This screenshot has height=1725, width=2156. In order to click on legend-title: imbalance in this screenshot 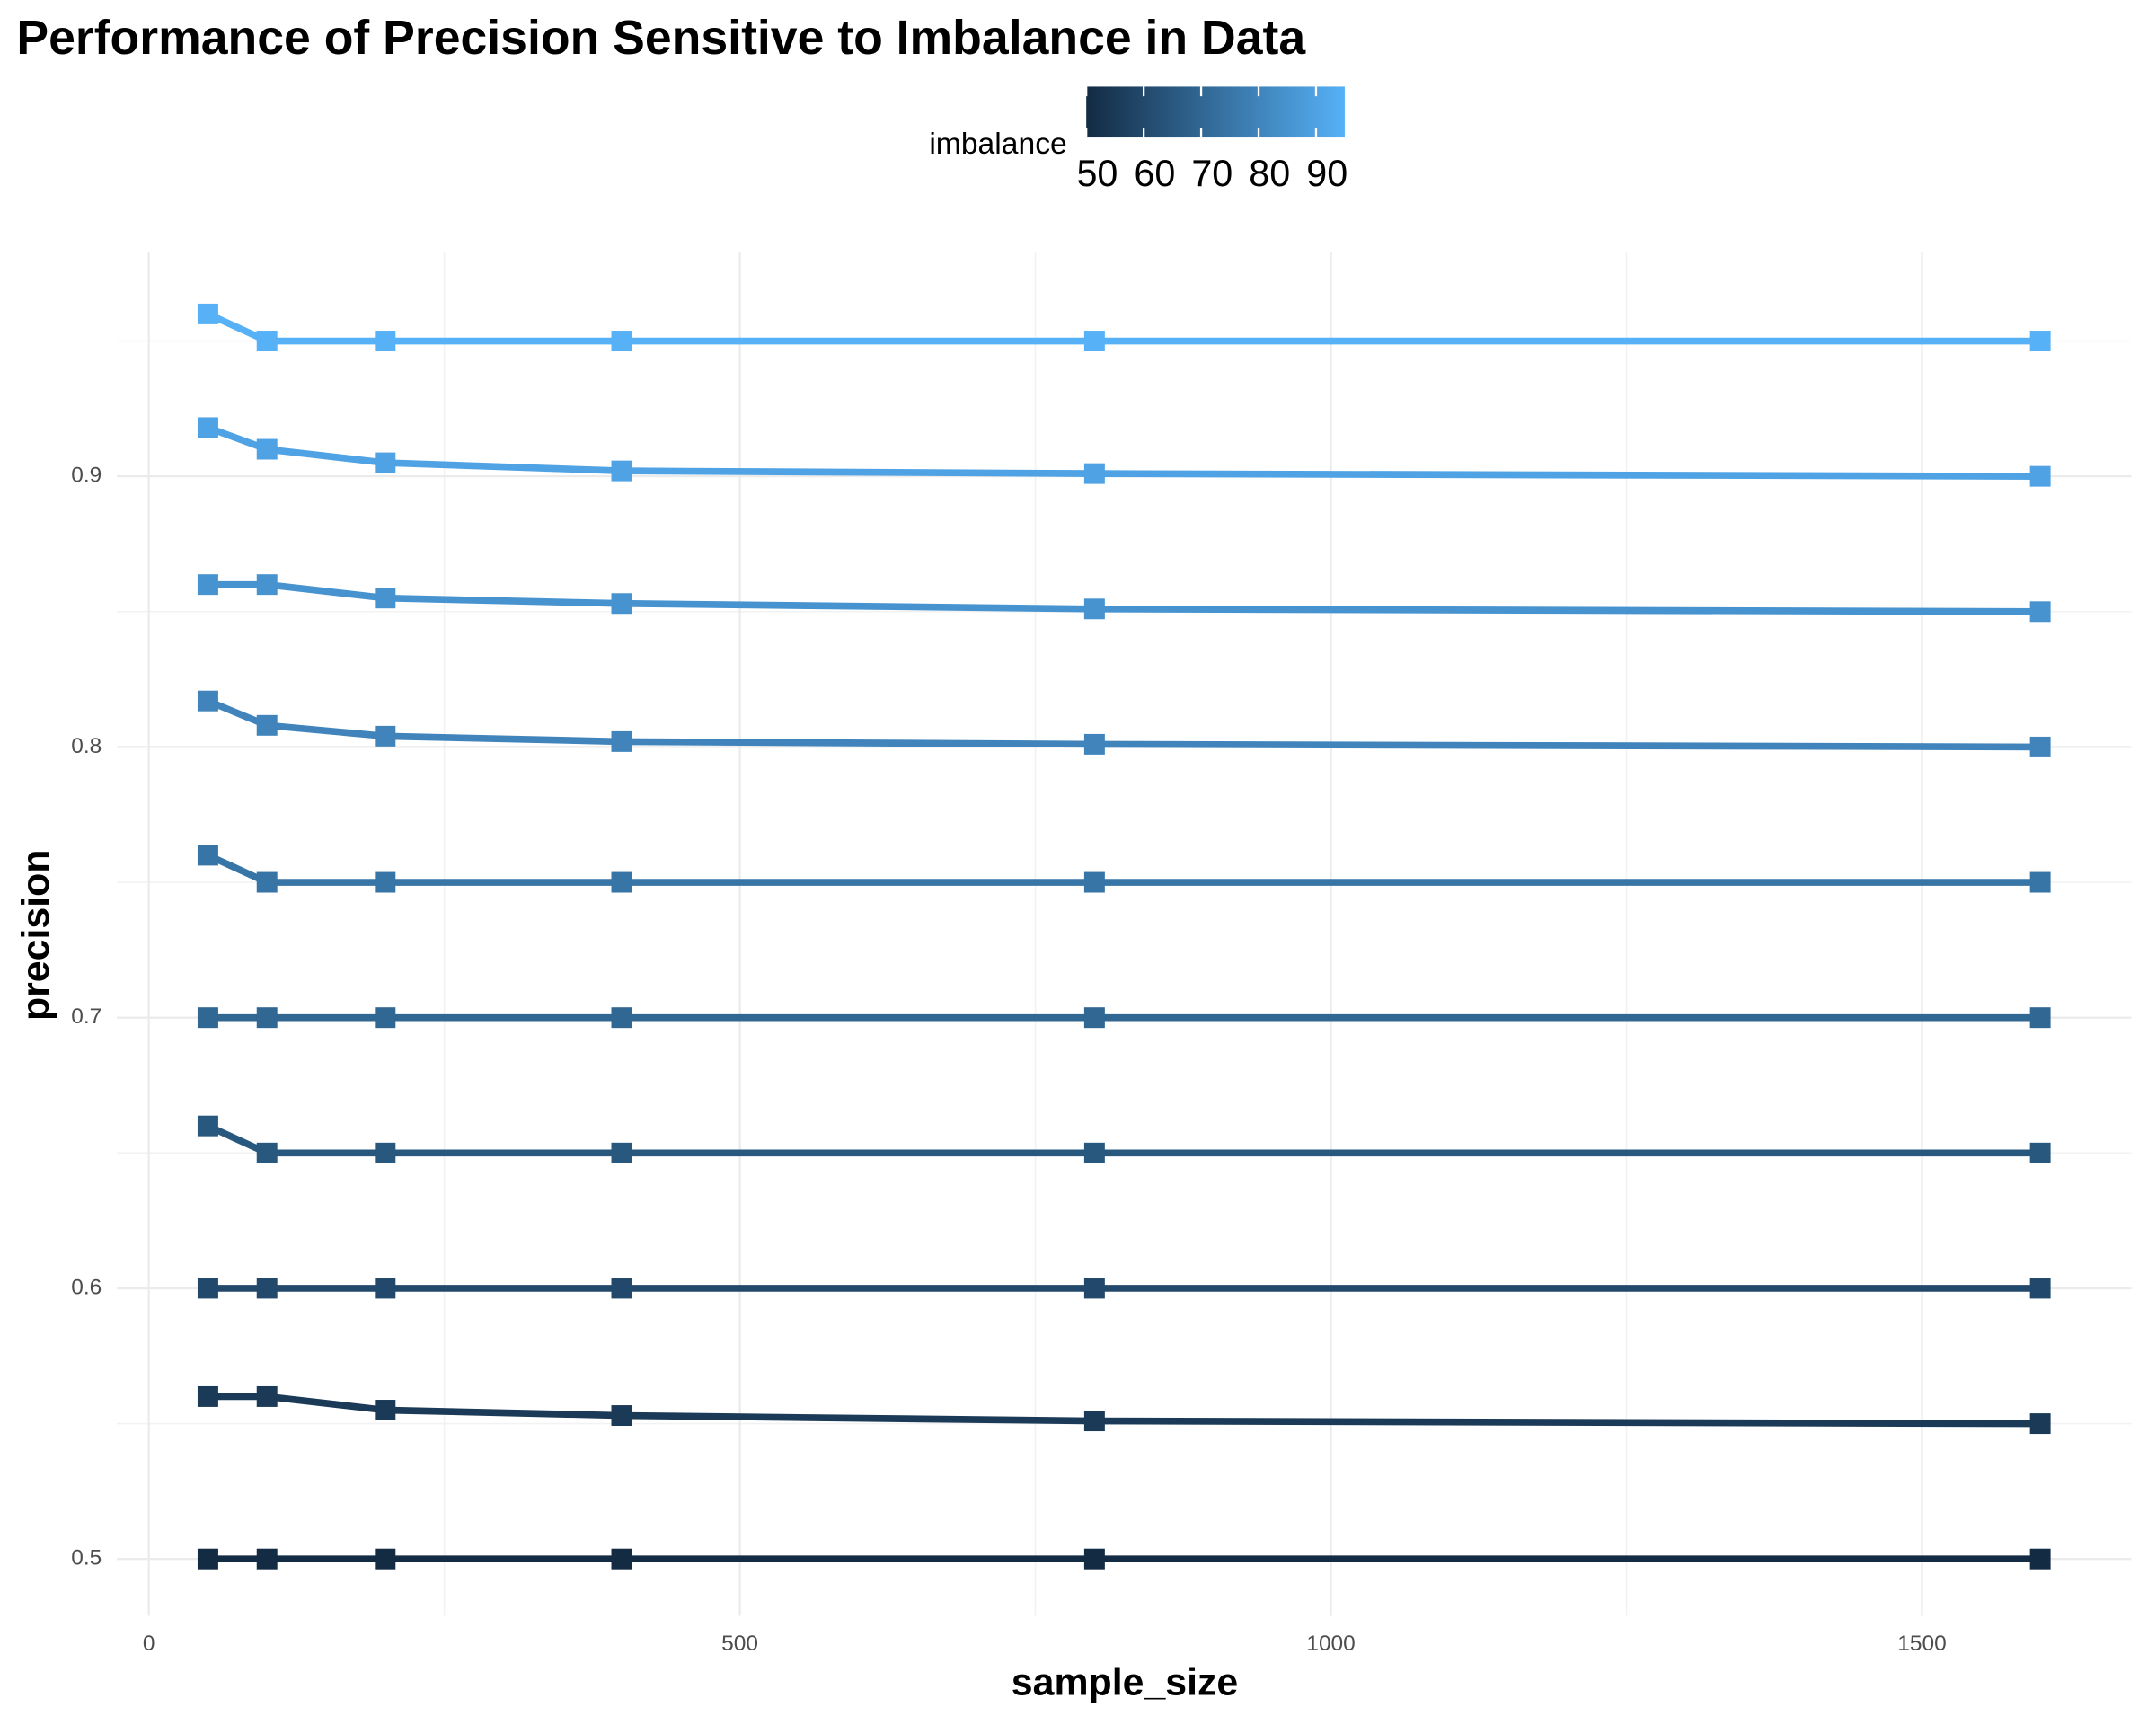, I will do `click(997, 144)`.